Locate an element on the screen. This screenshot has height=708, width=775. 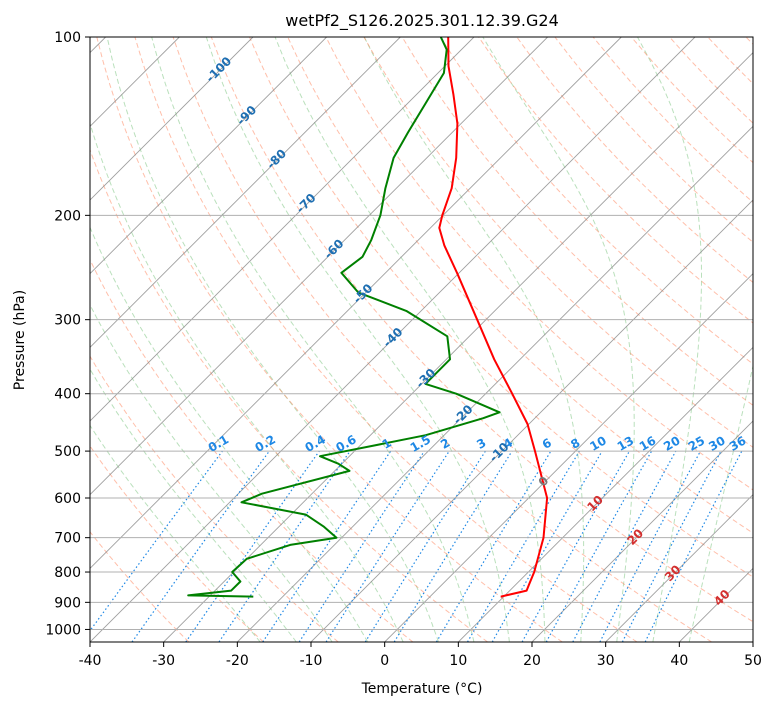
chart-title: wetPf2_S126.2025.301.12.39.G24 is located at coordinates (422, 21).